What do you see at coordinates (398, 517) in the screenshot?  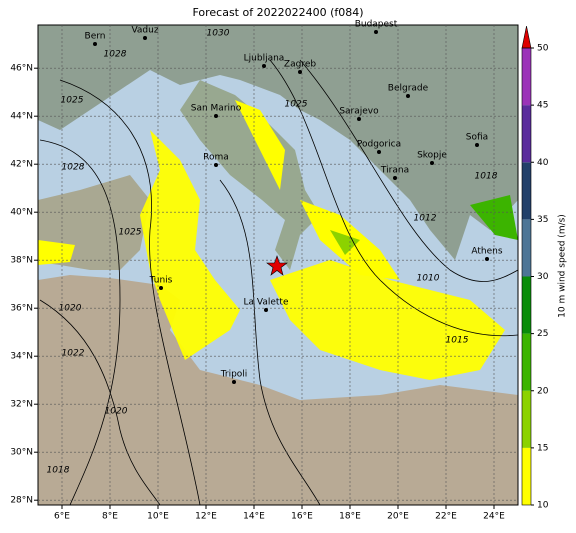 I see `x-tick-label: 20°E` at bounding box center [398, 517].